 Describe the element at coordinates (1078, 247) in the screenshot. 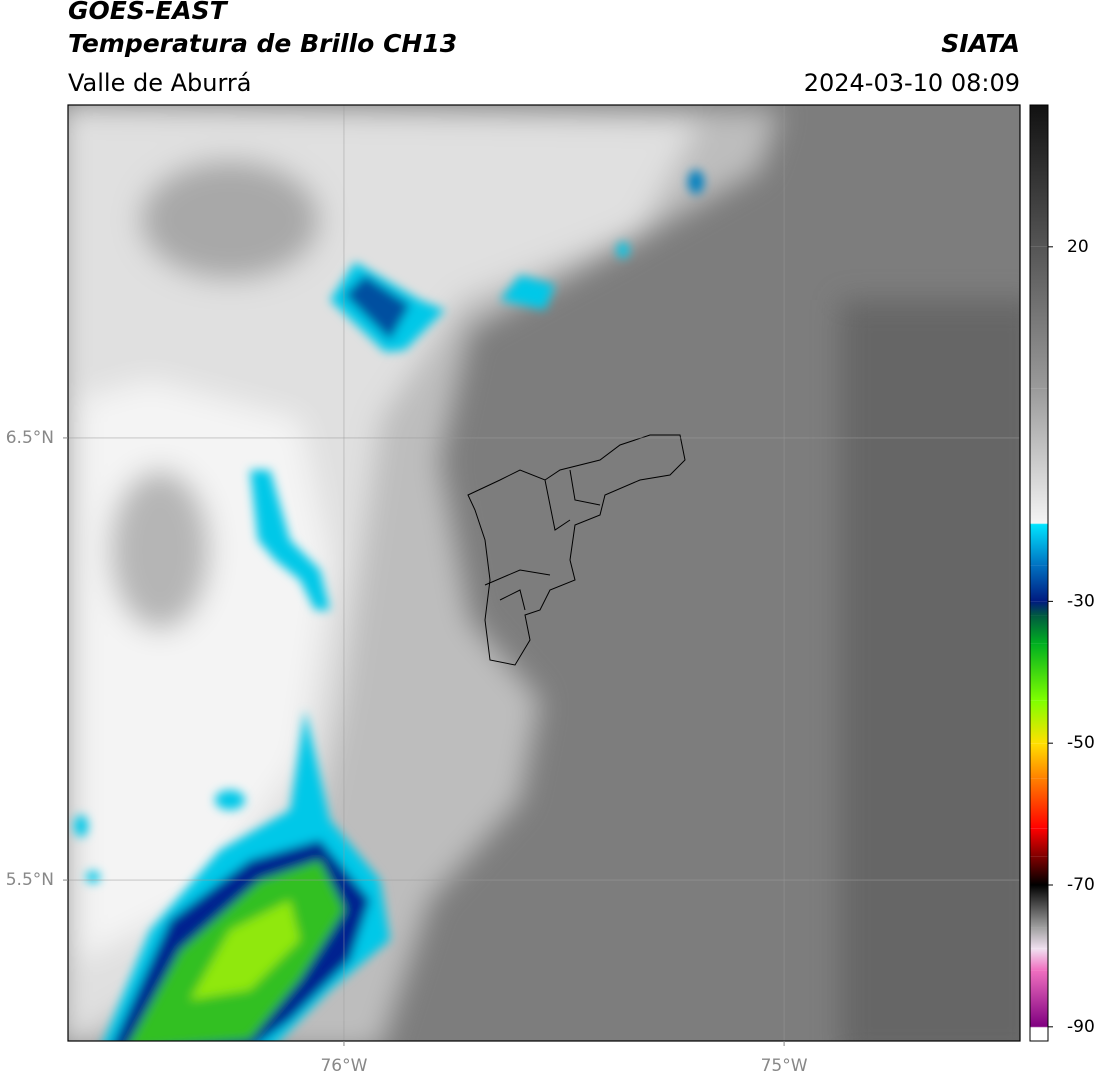

I see `colorbar-tick-label: 20` at that location.